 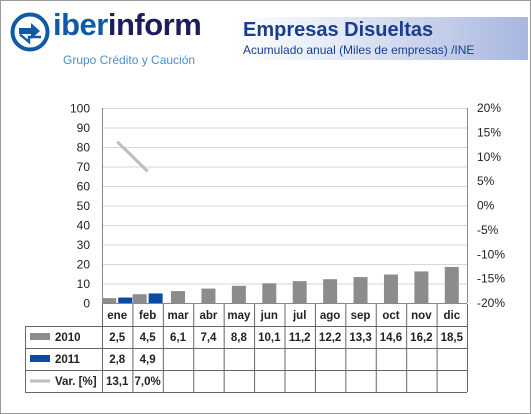 What do you see at coordinates (239, 316) in the screenshot?
I see `x-tick-label: may` at bounding box center [239, 316].